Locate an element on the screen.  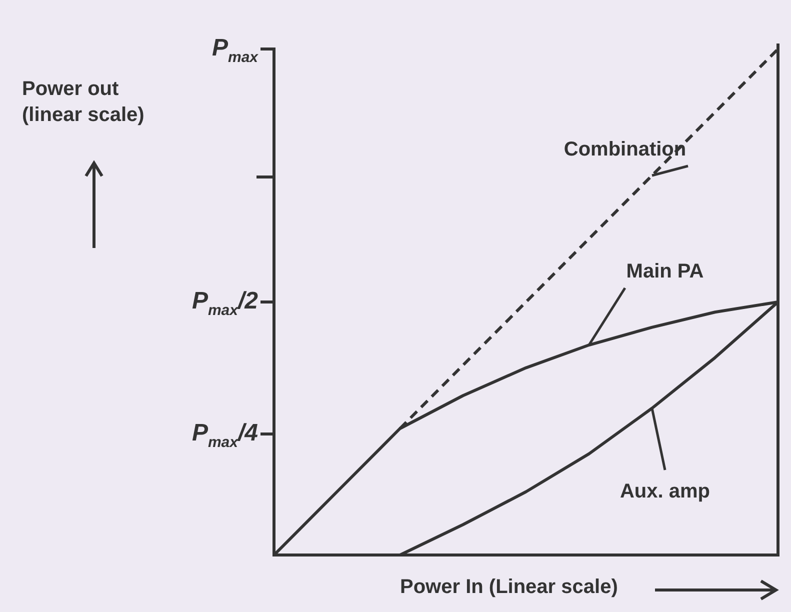
text: Power out (linear scale) is located at coordinates (84, 102).